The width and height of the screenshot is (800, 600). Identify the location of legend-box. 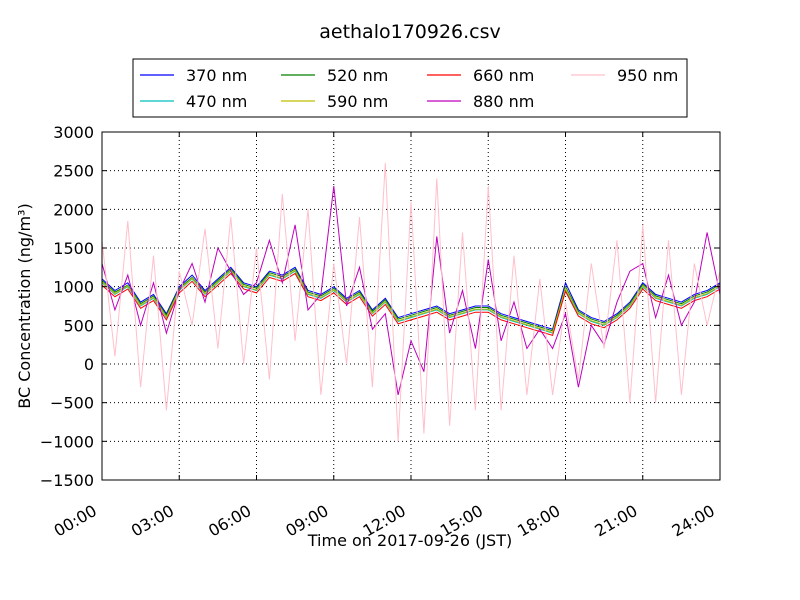
(410, 88).